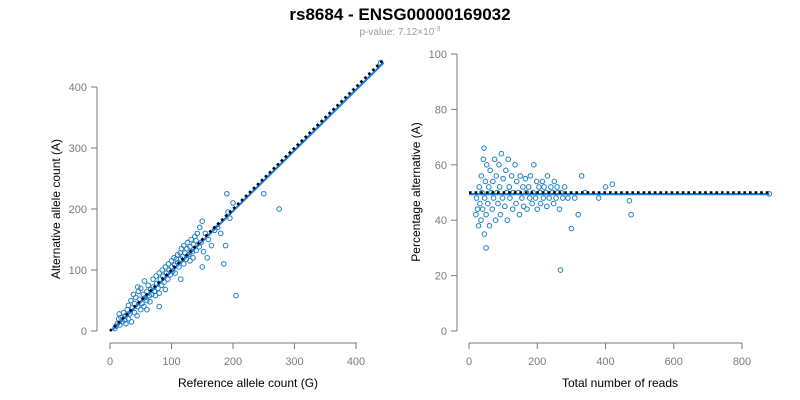 The image size is (800, 400). I want to click on x-axis-title: Total number of reads, so click(620, 383).